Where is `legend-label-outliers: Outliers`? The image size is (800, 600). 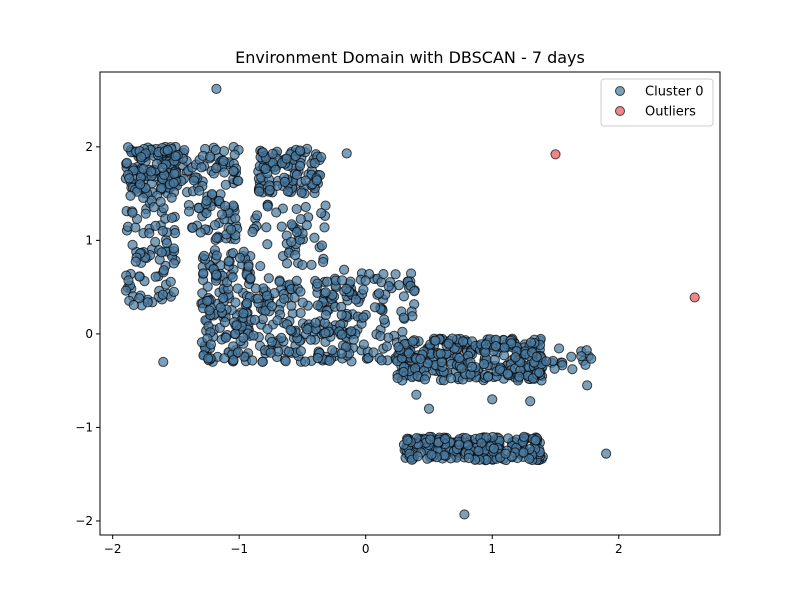
legend-label-outliers: Outliers is located at coordinates (670, 112).